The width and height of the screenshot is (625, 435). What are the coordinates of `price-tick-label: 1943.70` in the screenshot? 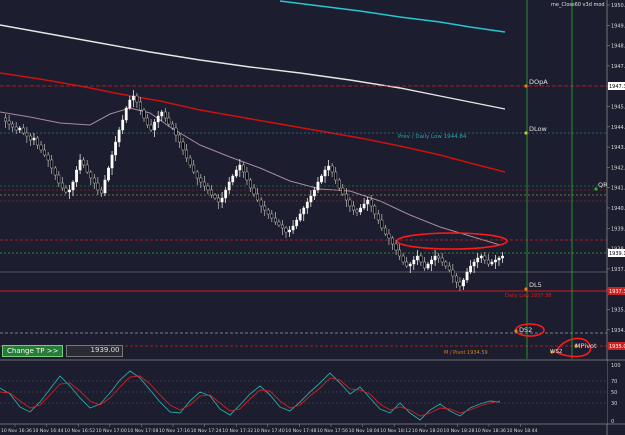 It's located at (618, 148).